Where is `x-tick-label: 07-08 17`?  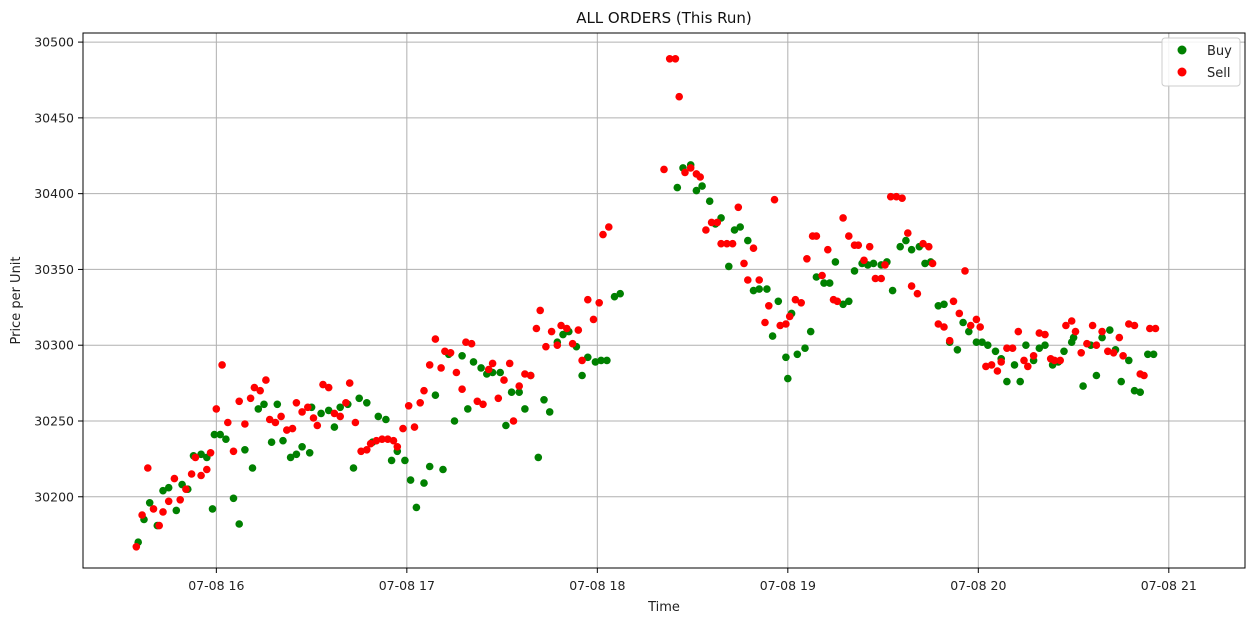
x-tick-label: 07-08 17 is located at coordinates (407, 585).